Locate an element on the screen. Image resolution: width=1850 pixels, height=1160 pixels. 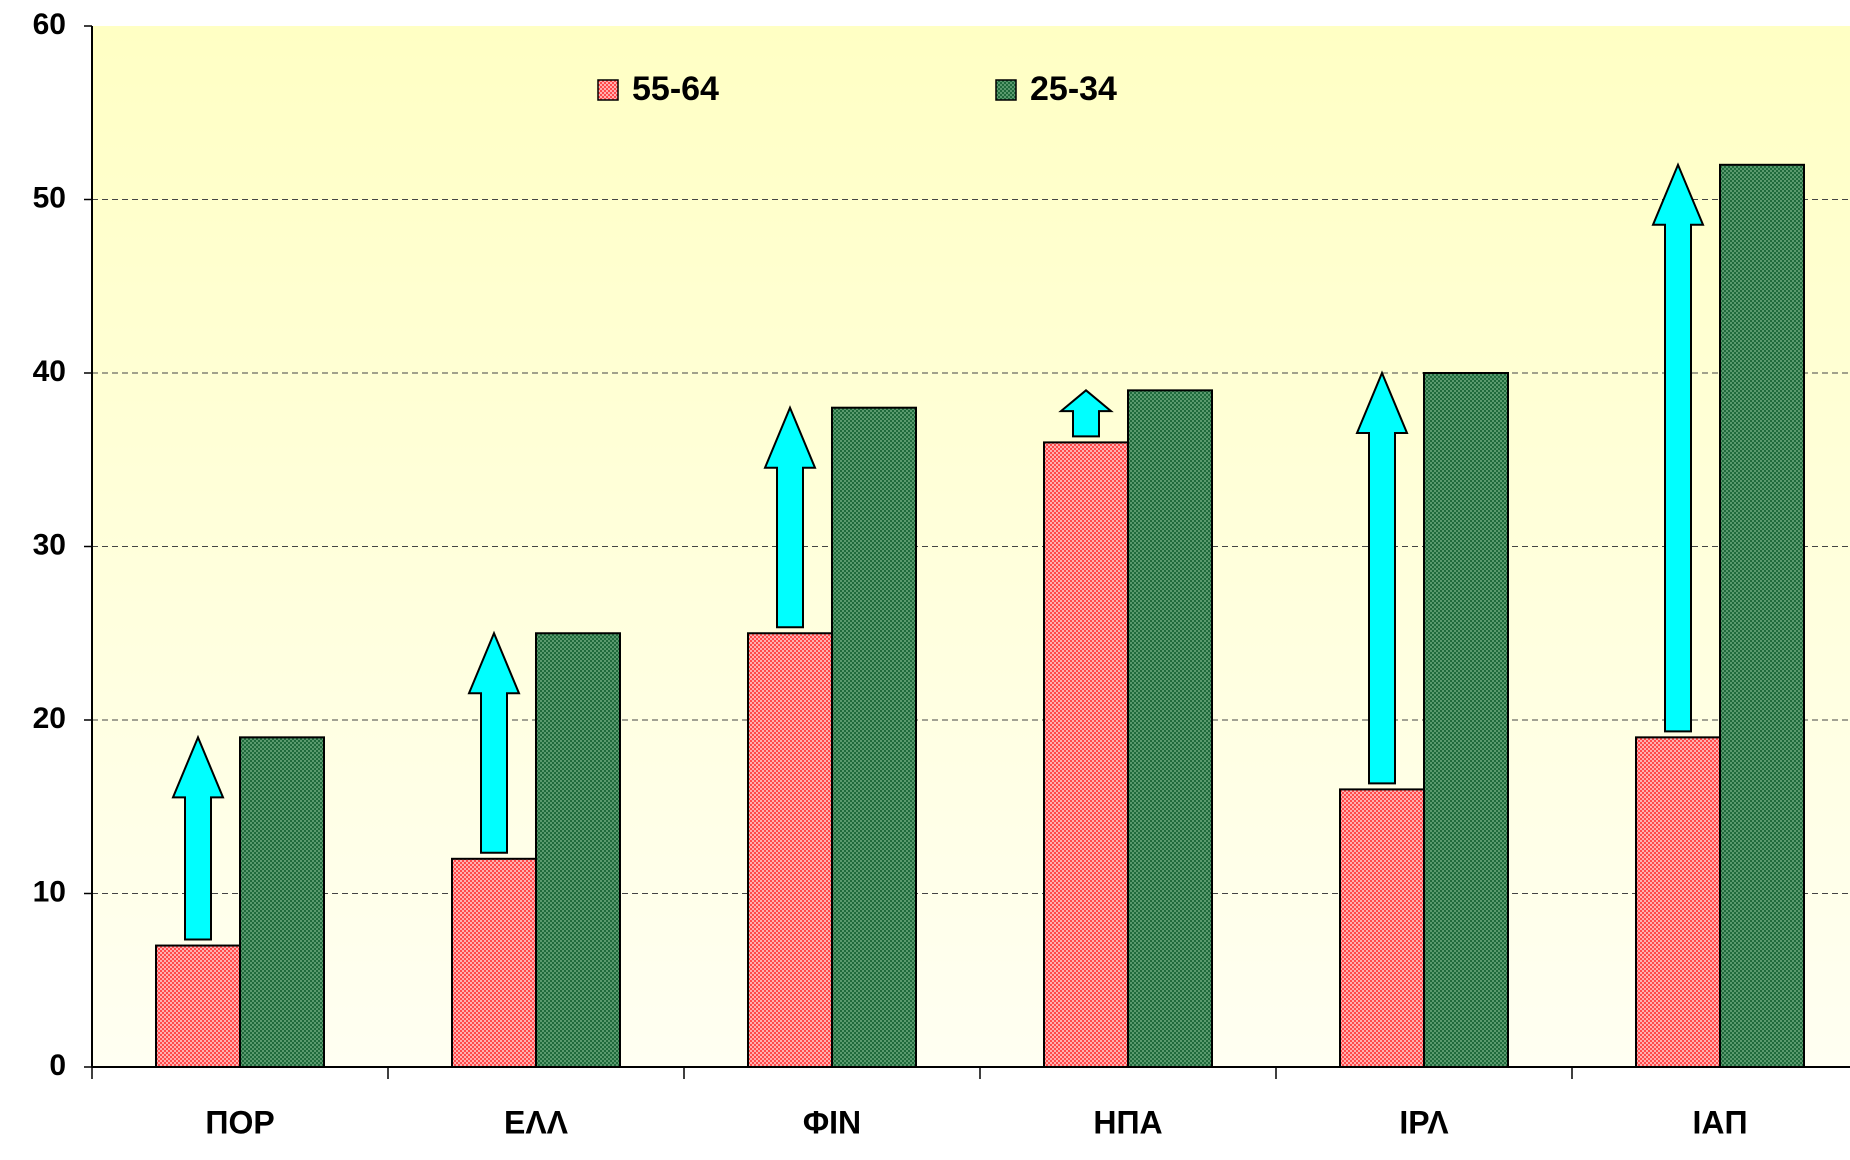
y-tick-label: 50 is located at coordinates (49, 197).